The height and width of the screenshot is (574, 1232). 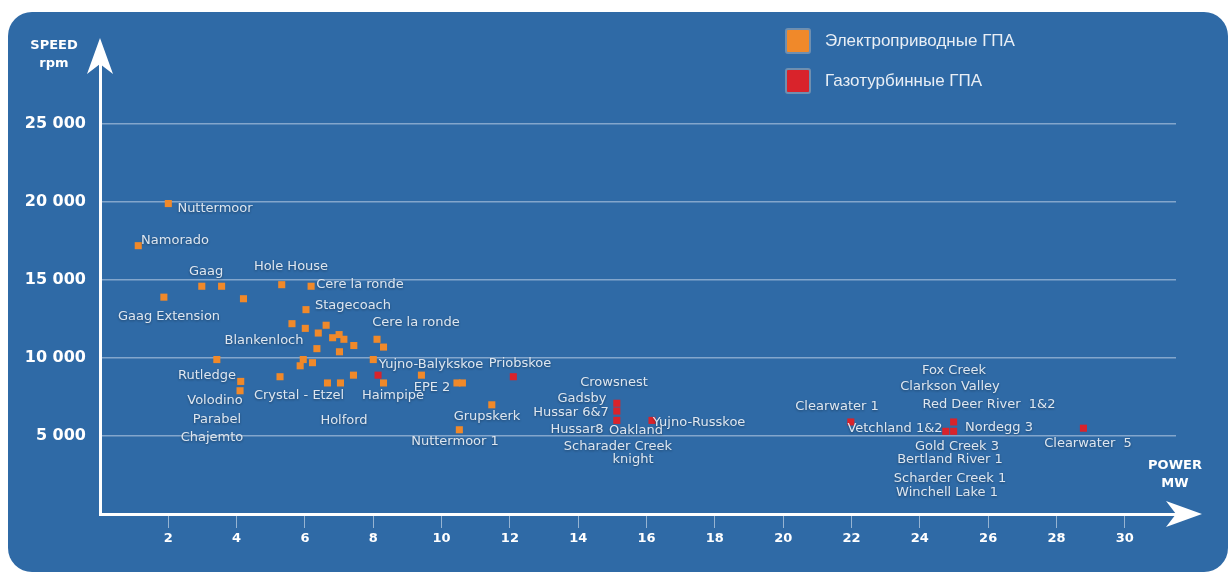 I want to click on annotation: Stagecoach, so click(x=353, y=305).